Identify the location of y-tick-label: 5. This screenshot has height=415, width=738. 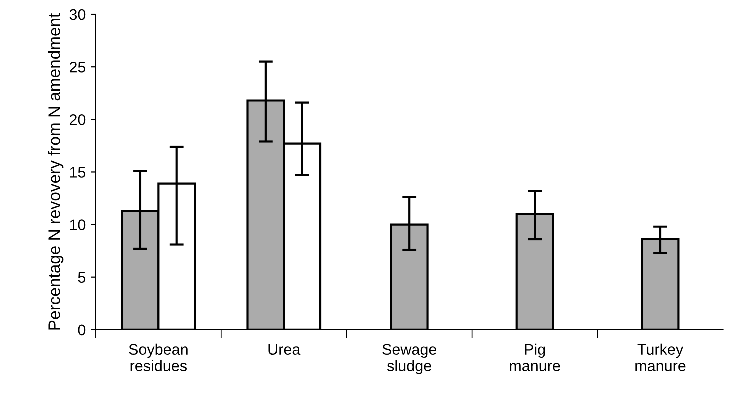
(82, 278).